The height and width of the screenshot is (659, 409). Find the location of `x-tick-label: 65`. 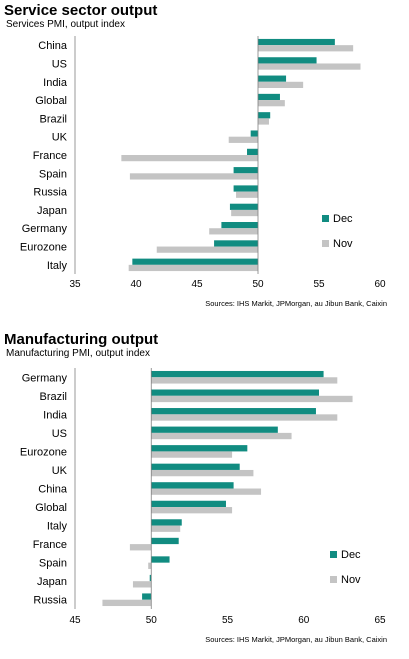

x-tick-label: 65 is located at coordinates (380, 620).